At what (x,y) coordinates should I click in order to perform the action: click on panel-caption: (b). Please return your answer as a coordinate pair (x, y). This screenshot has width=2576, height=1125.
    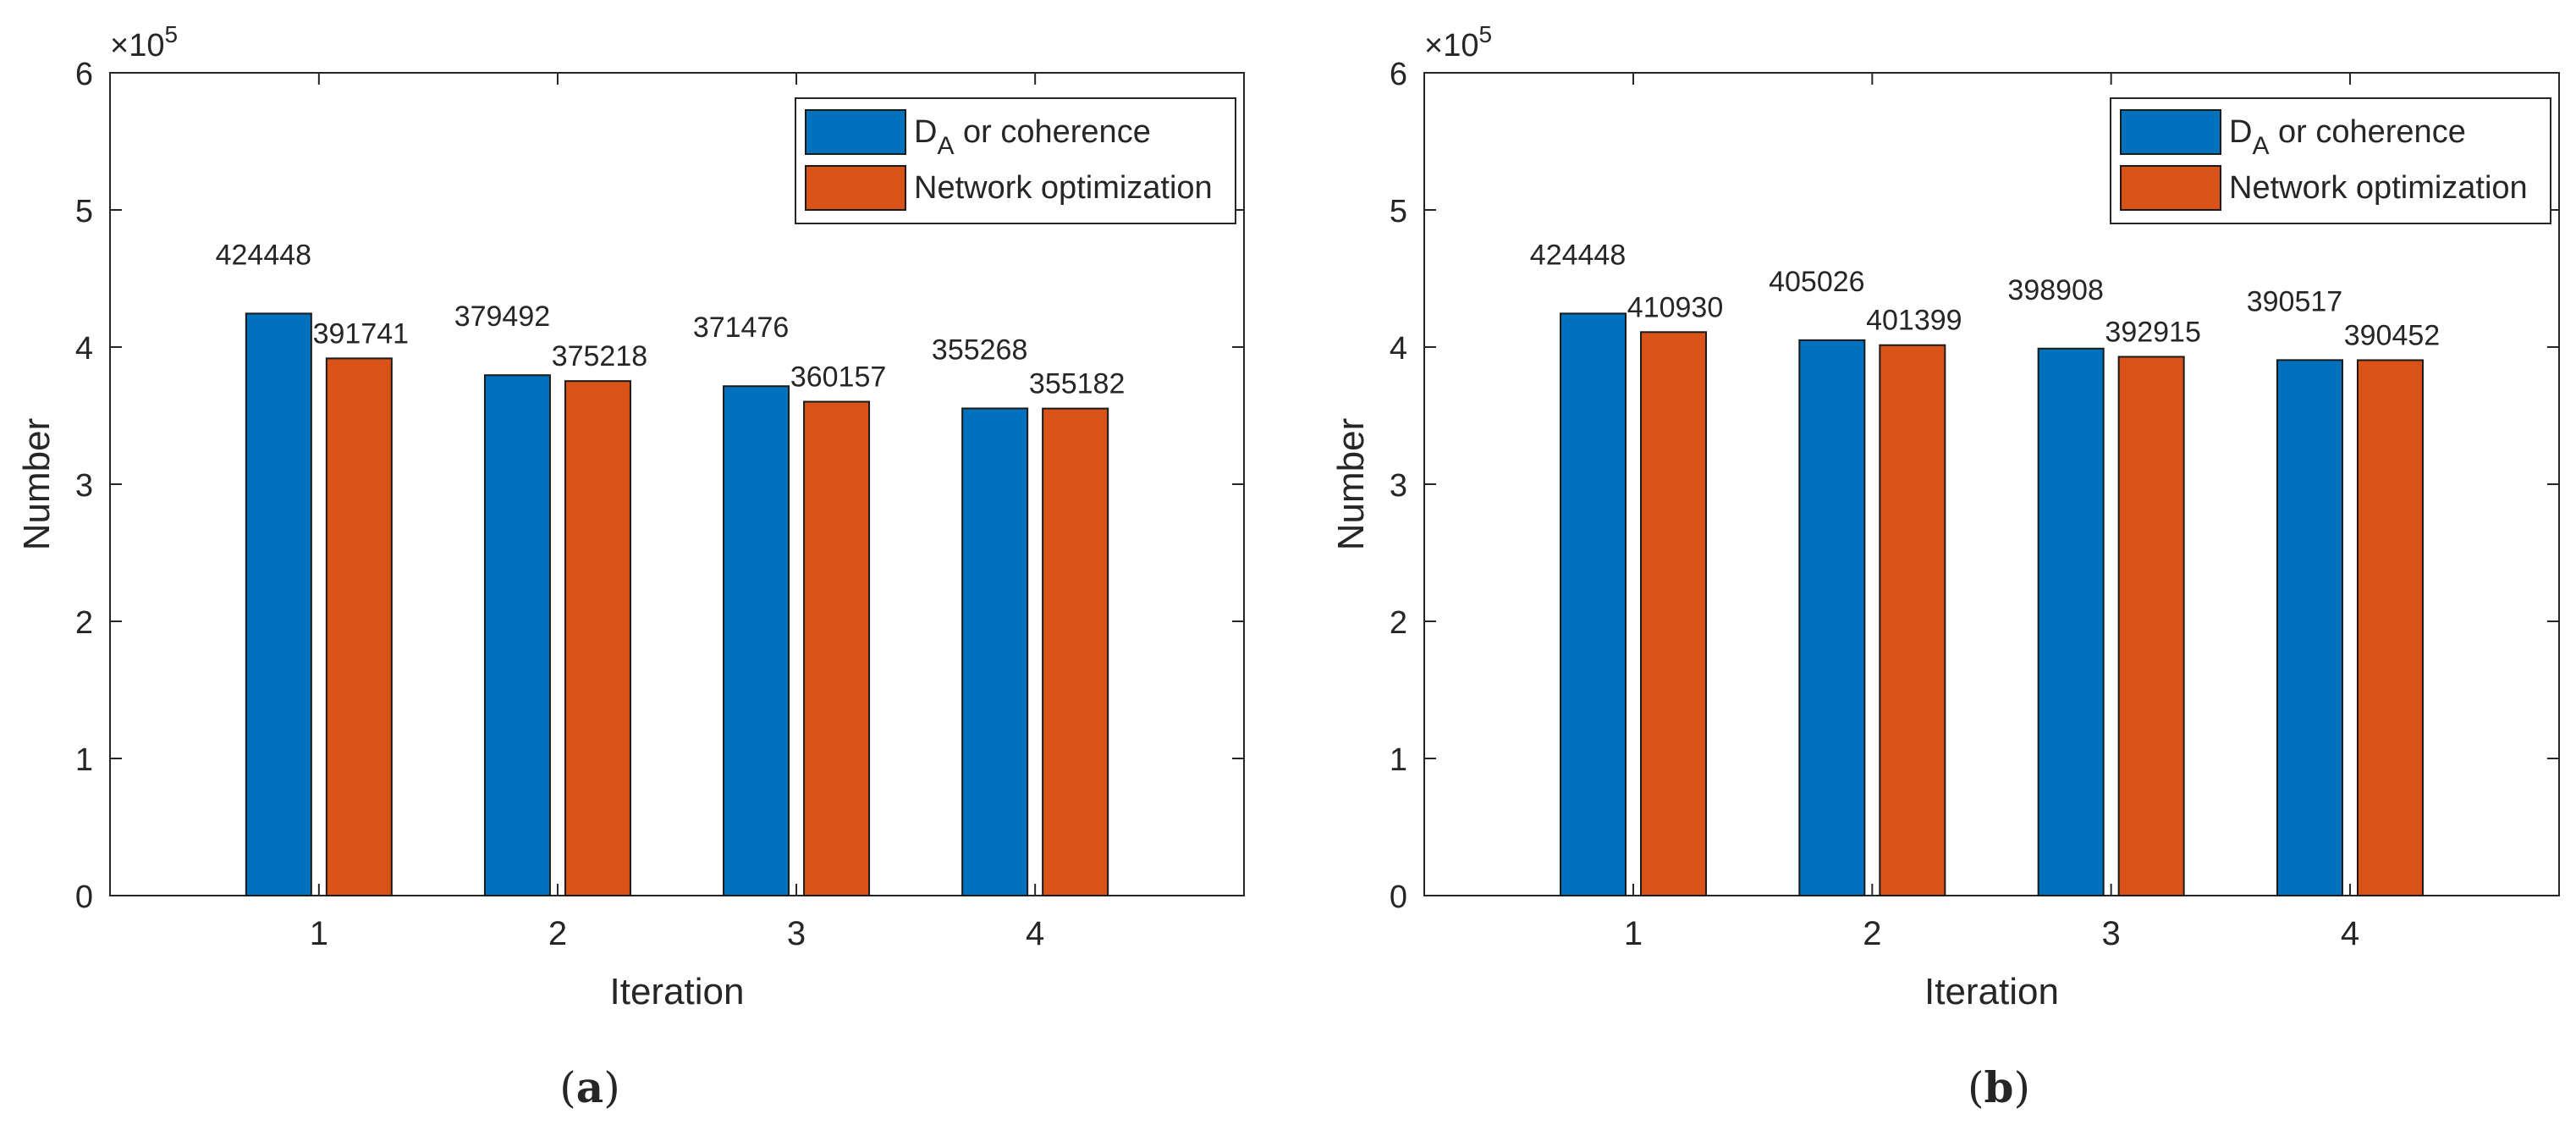
    Looking at the image, I should click on (1999, 1087).